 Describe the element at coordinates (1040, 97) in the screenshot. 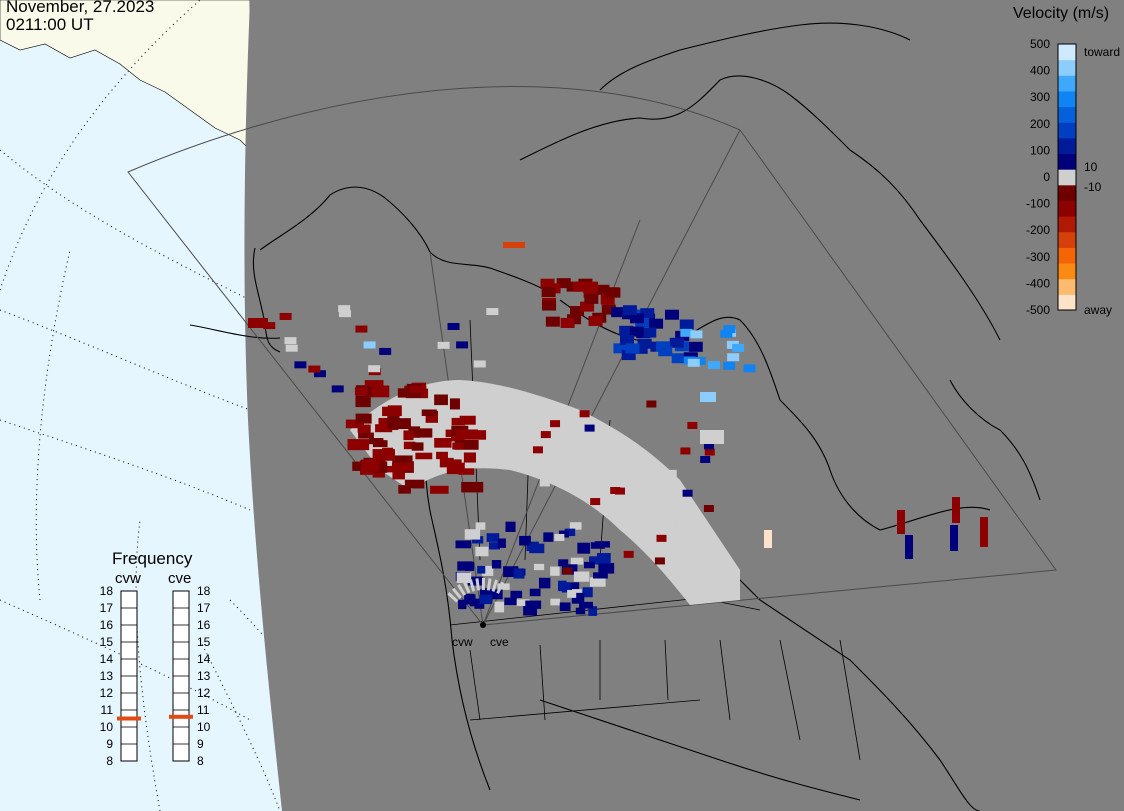

I see `colorbar-tick-label: 300` at that location.